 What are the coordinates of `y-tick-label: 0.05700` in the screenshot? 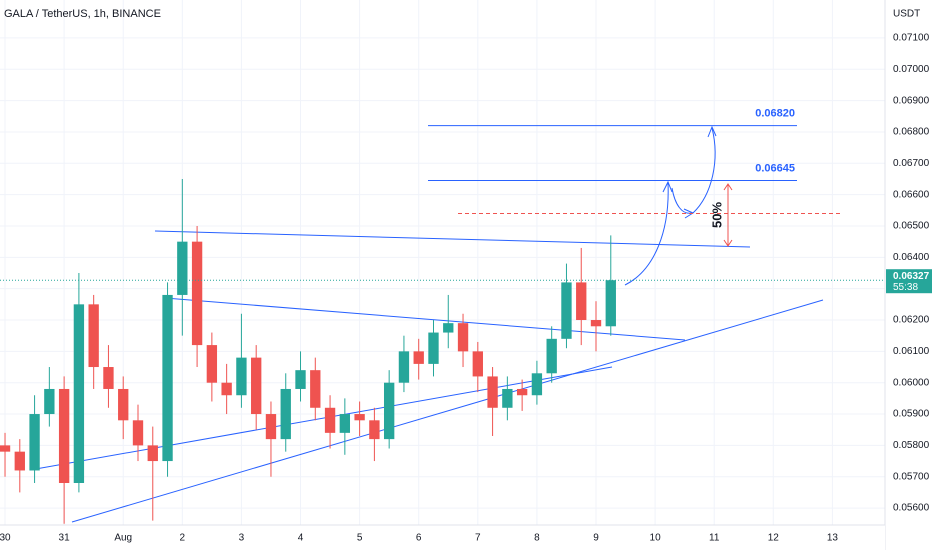 It's located at (911, 476).